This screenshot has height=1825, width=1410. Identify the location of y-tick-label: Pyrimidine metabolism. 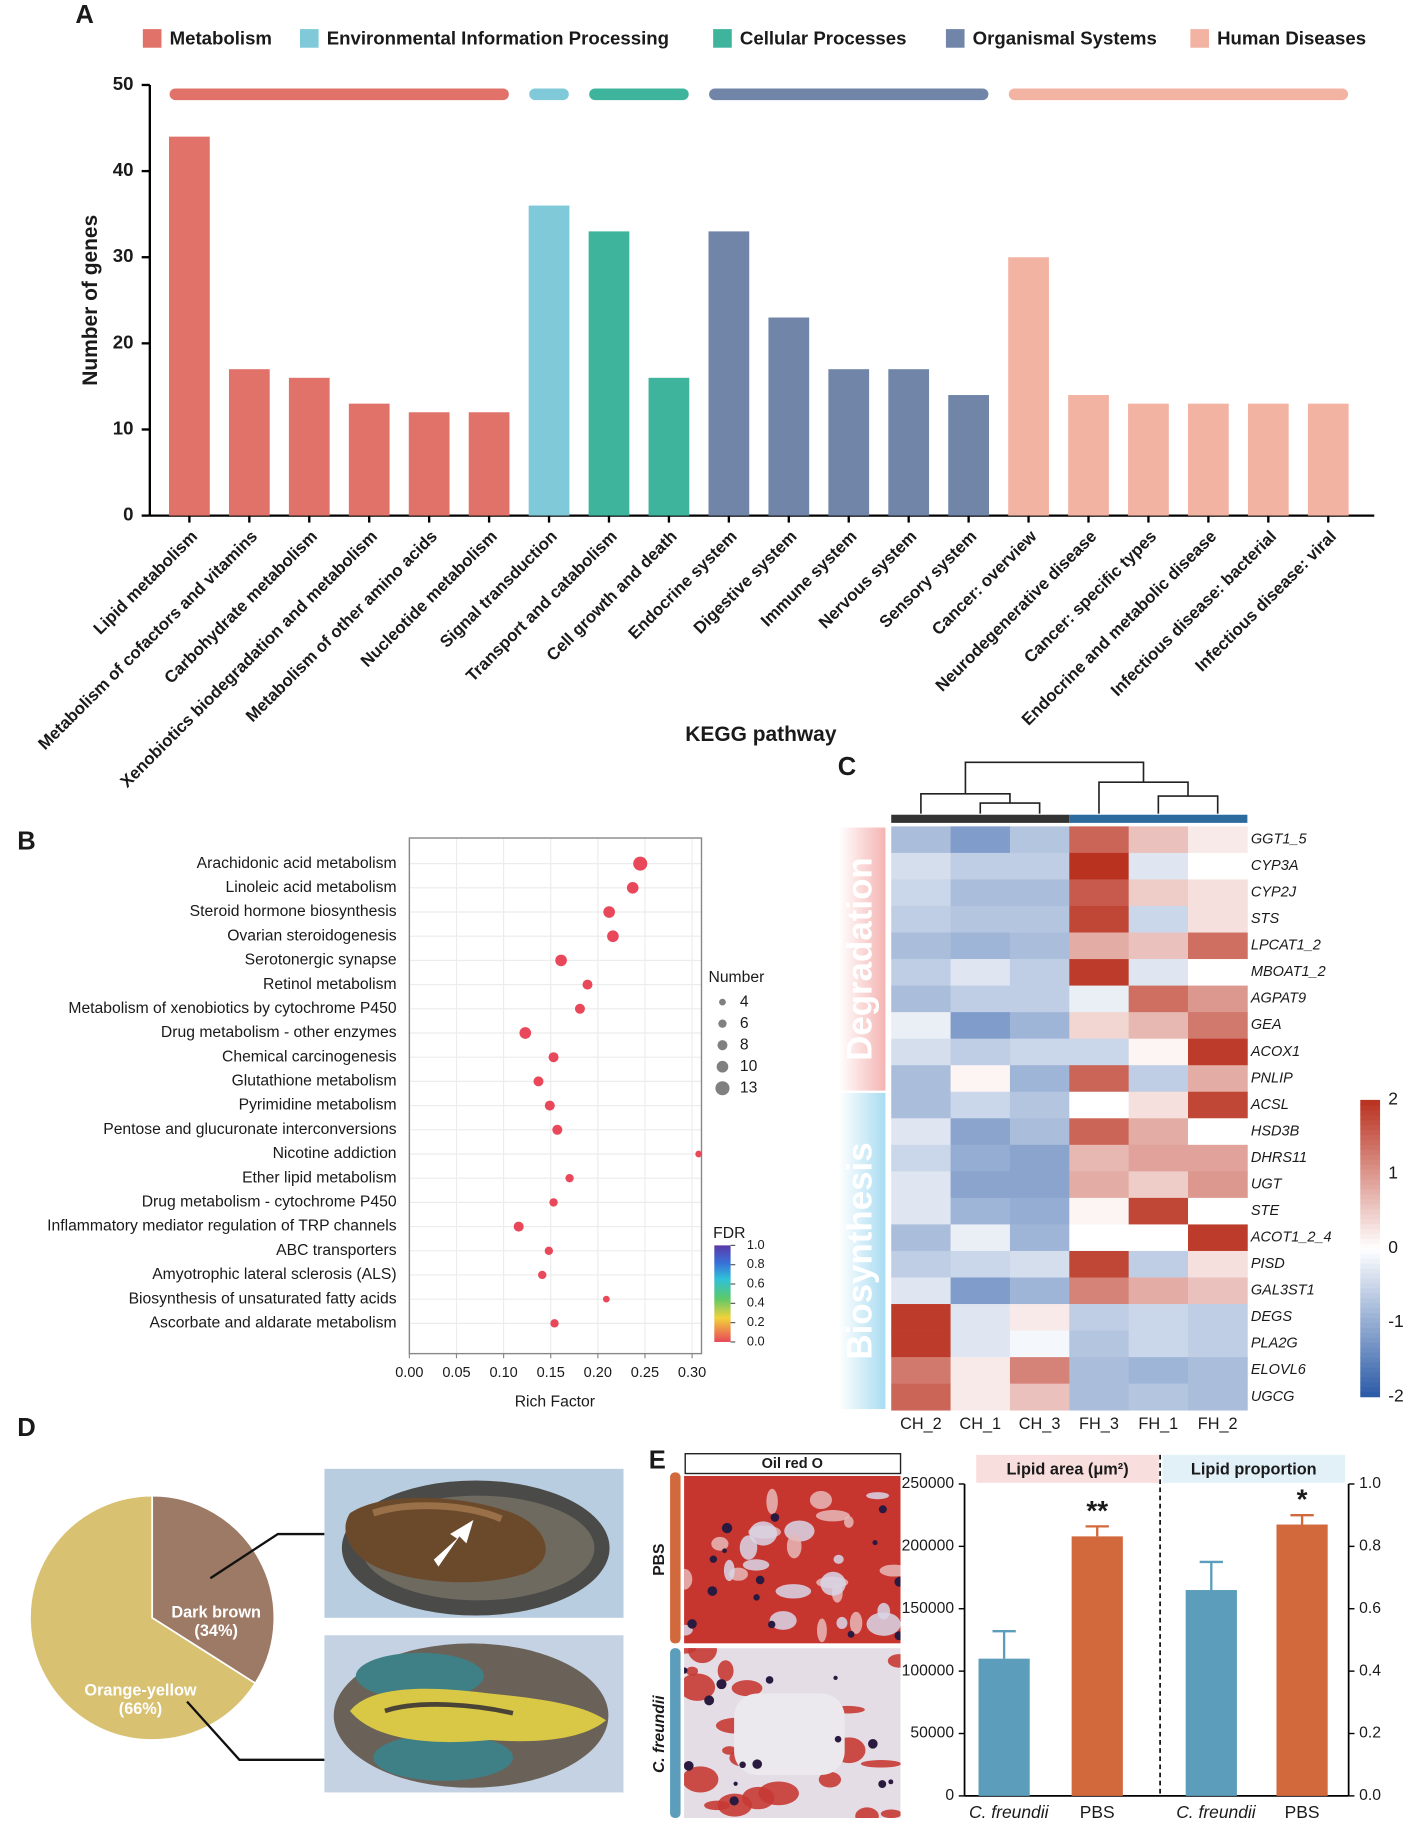
(318, 1105).